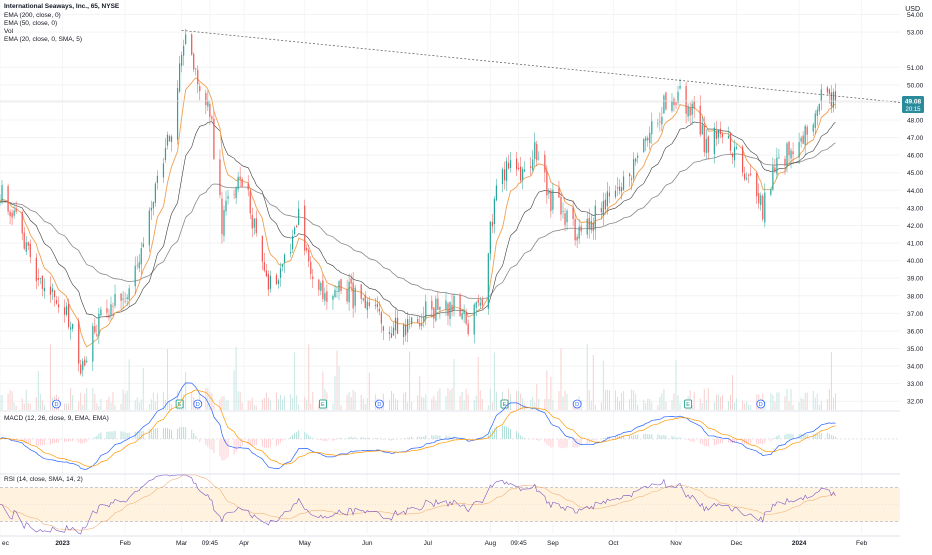  What do you see at coordinates (915, 261) in the screenshot?
I see `price-tick-label: 40.00` at bounding box center [915, 261].